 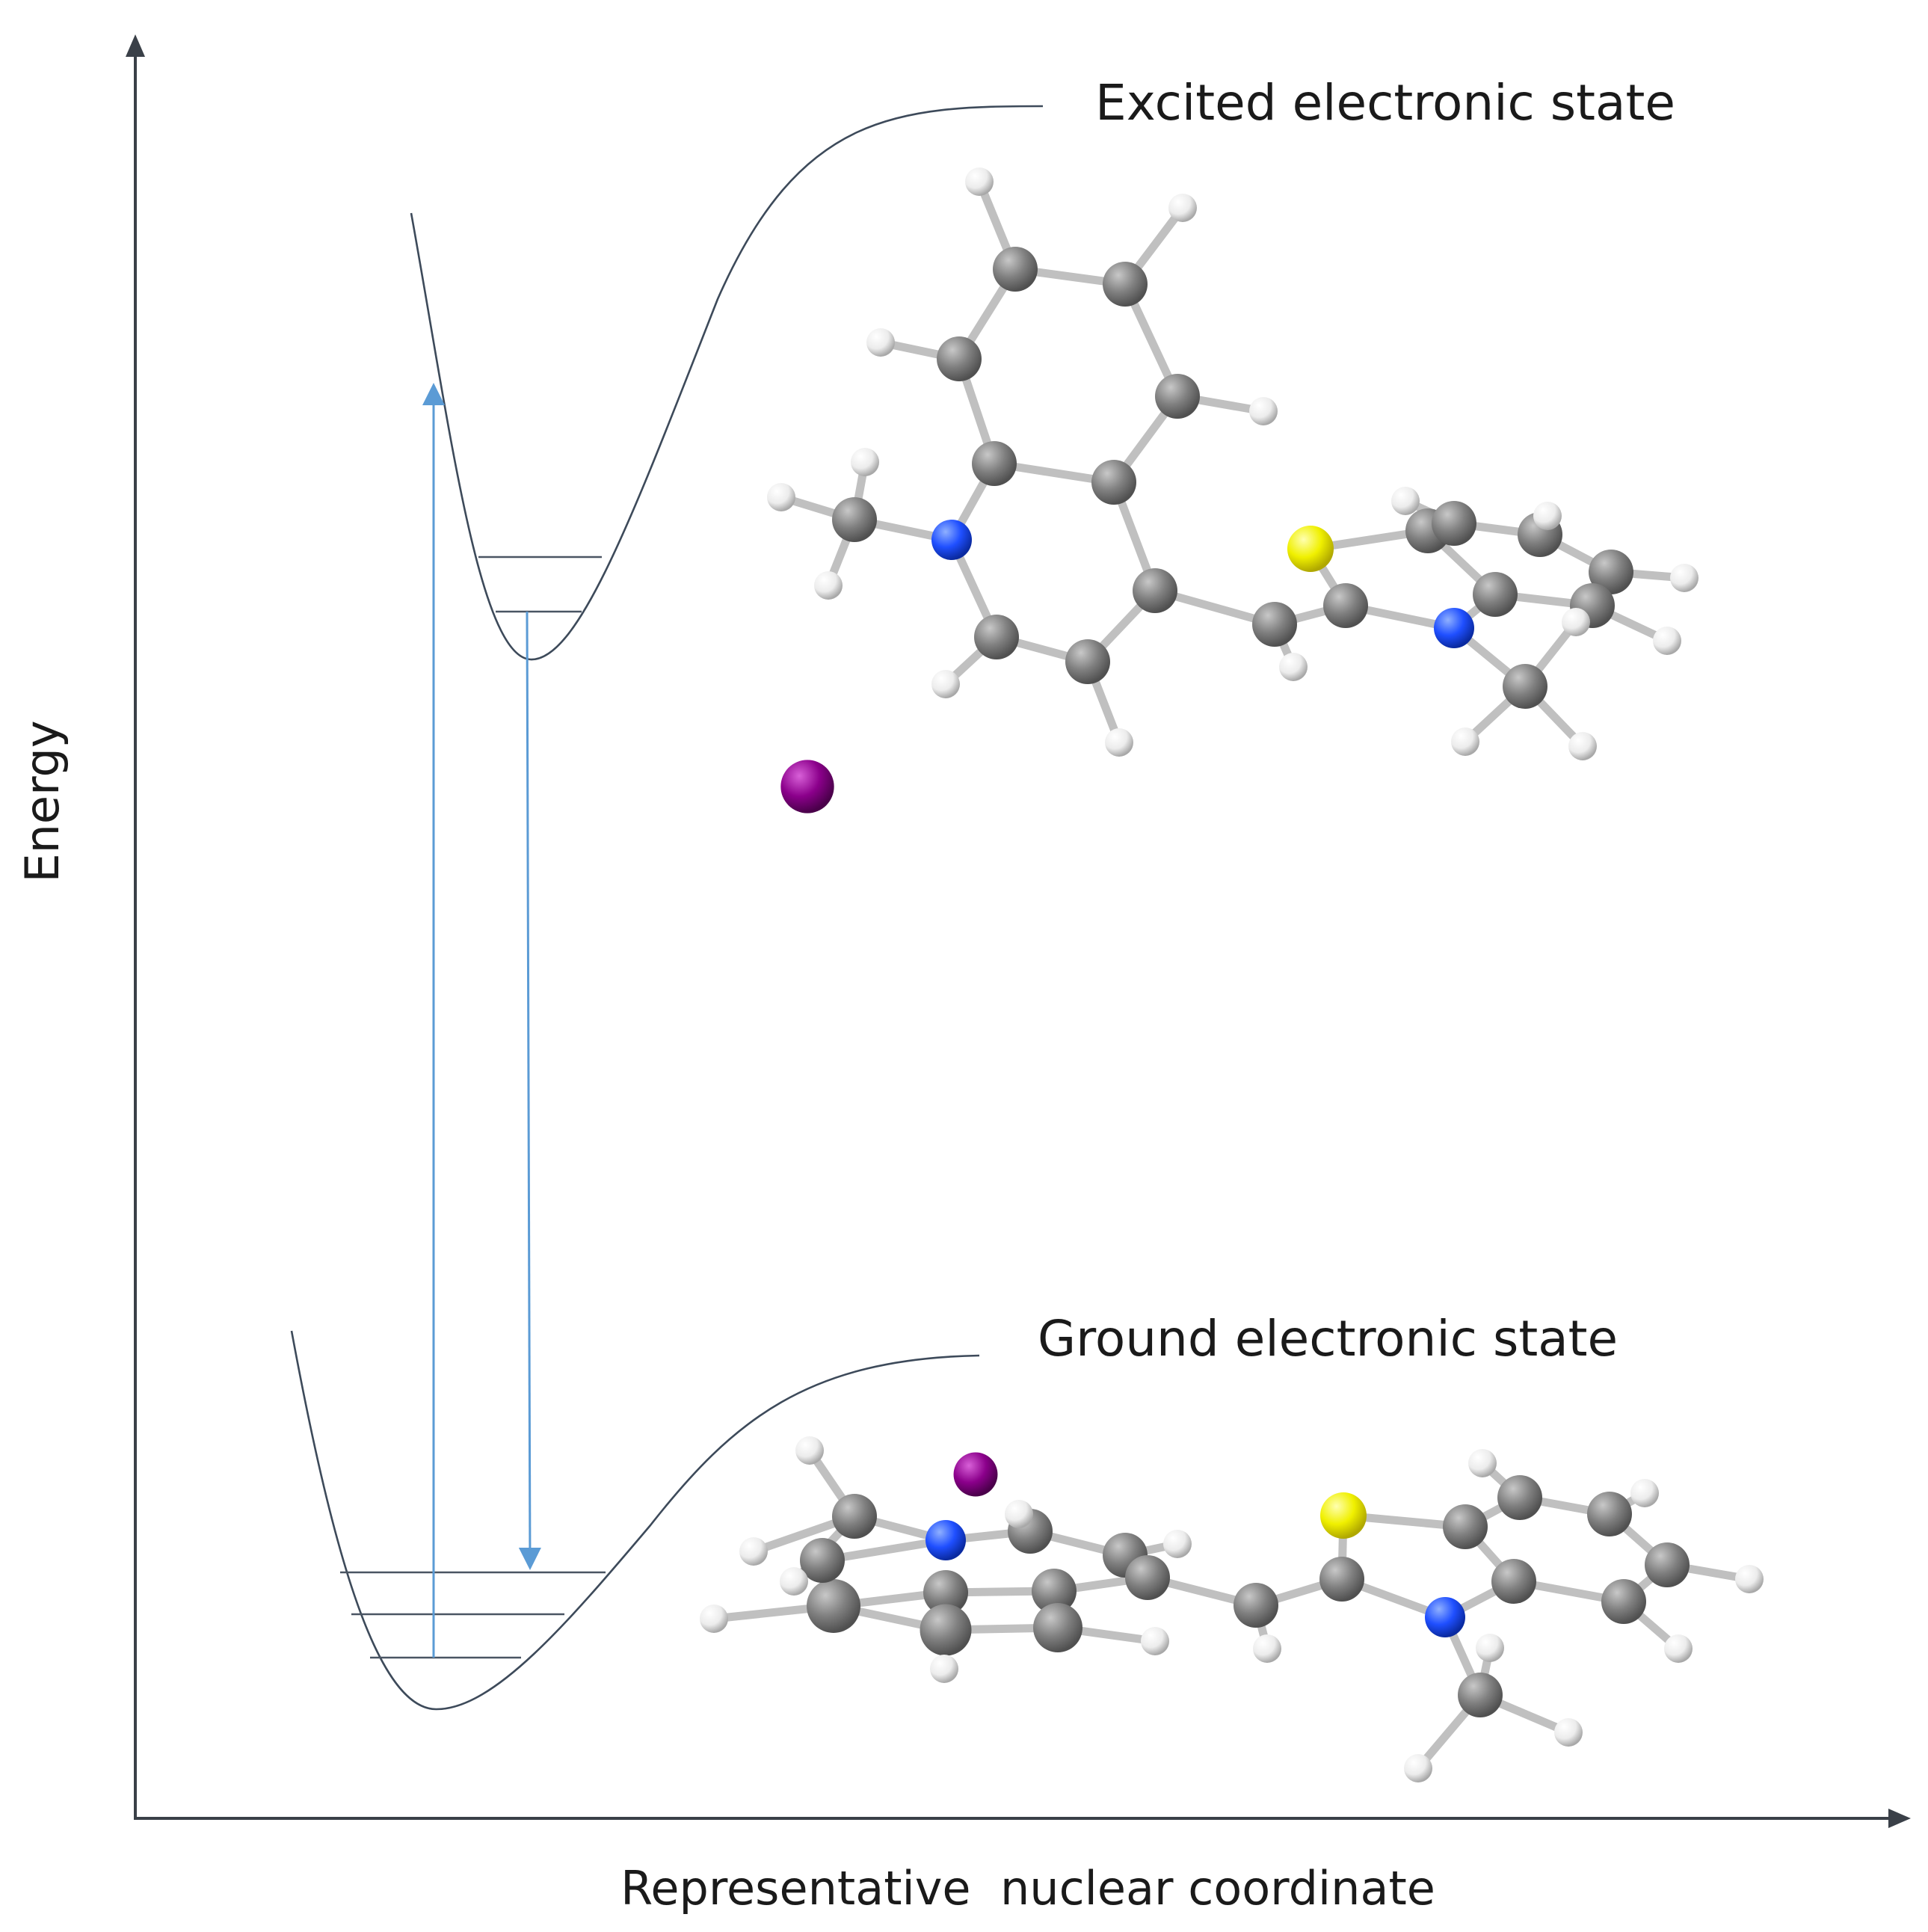 I want to click on x-axis-arrowhead, so click(x=1899, y=1818).